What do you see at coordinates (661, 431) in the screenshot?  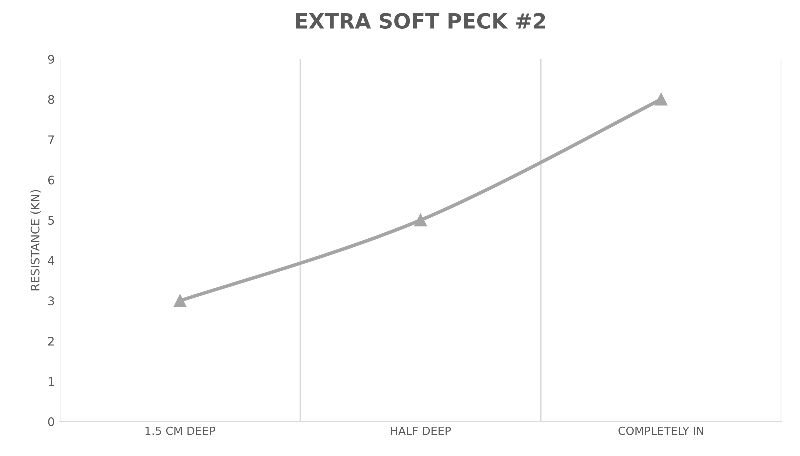 I see `x-tick-label: COMPLETELY IN` at bounding box center [661, 431].